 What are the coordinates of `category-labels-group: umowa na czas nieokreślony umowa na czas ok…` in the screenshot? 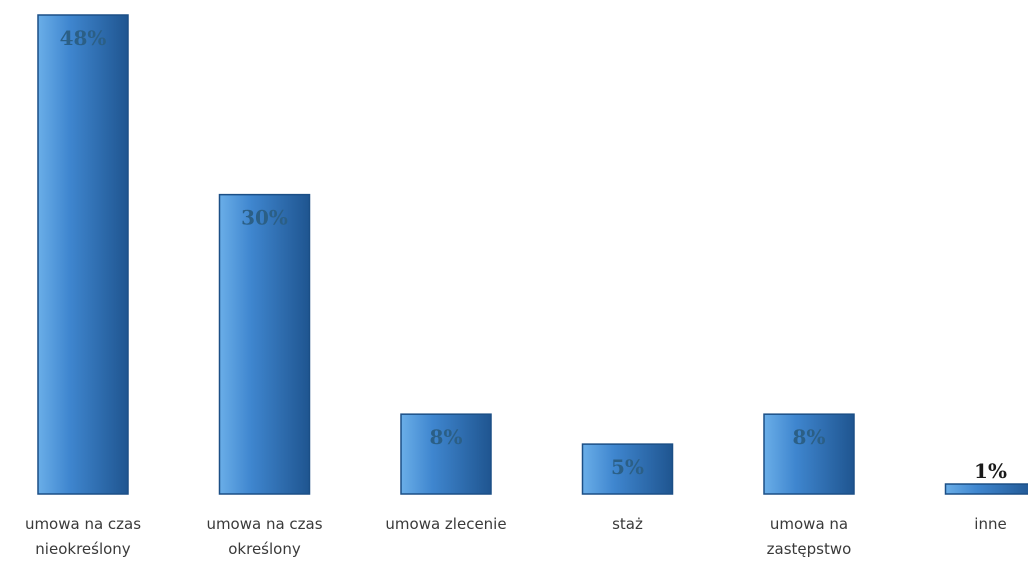 It's located at (516, 536).